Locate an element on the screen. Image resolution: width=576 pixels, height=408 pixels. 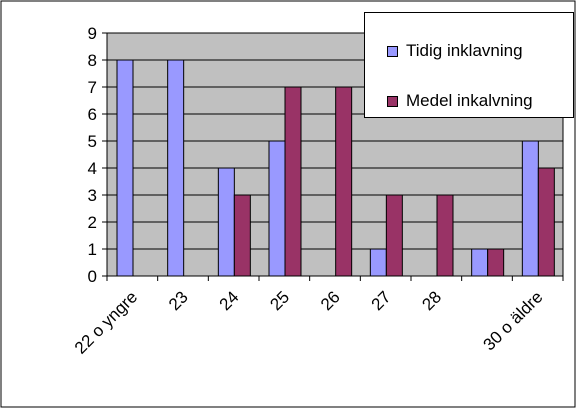
y-tick-label-0: 0 is located at coordinates (92, 276).